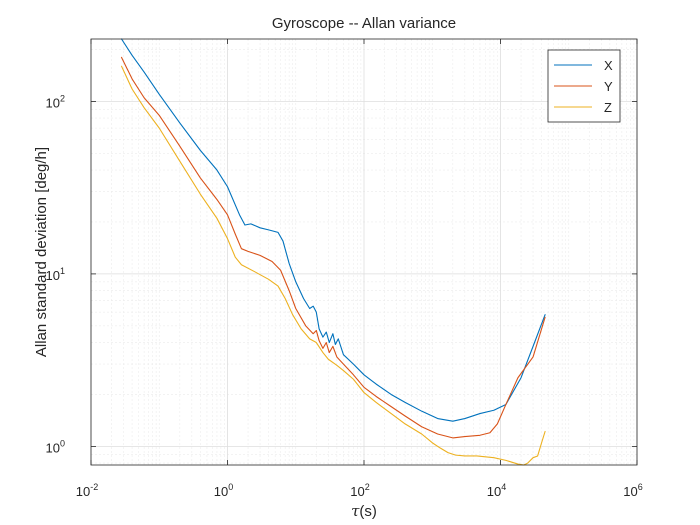  I want to click on legend-label: Y, so click(608, 86).